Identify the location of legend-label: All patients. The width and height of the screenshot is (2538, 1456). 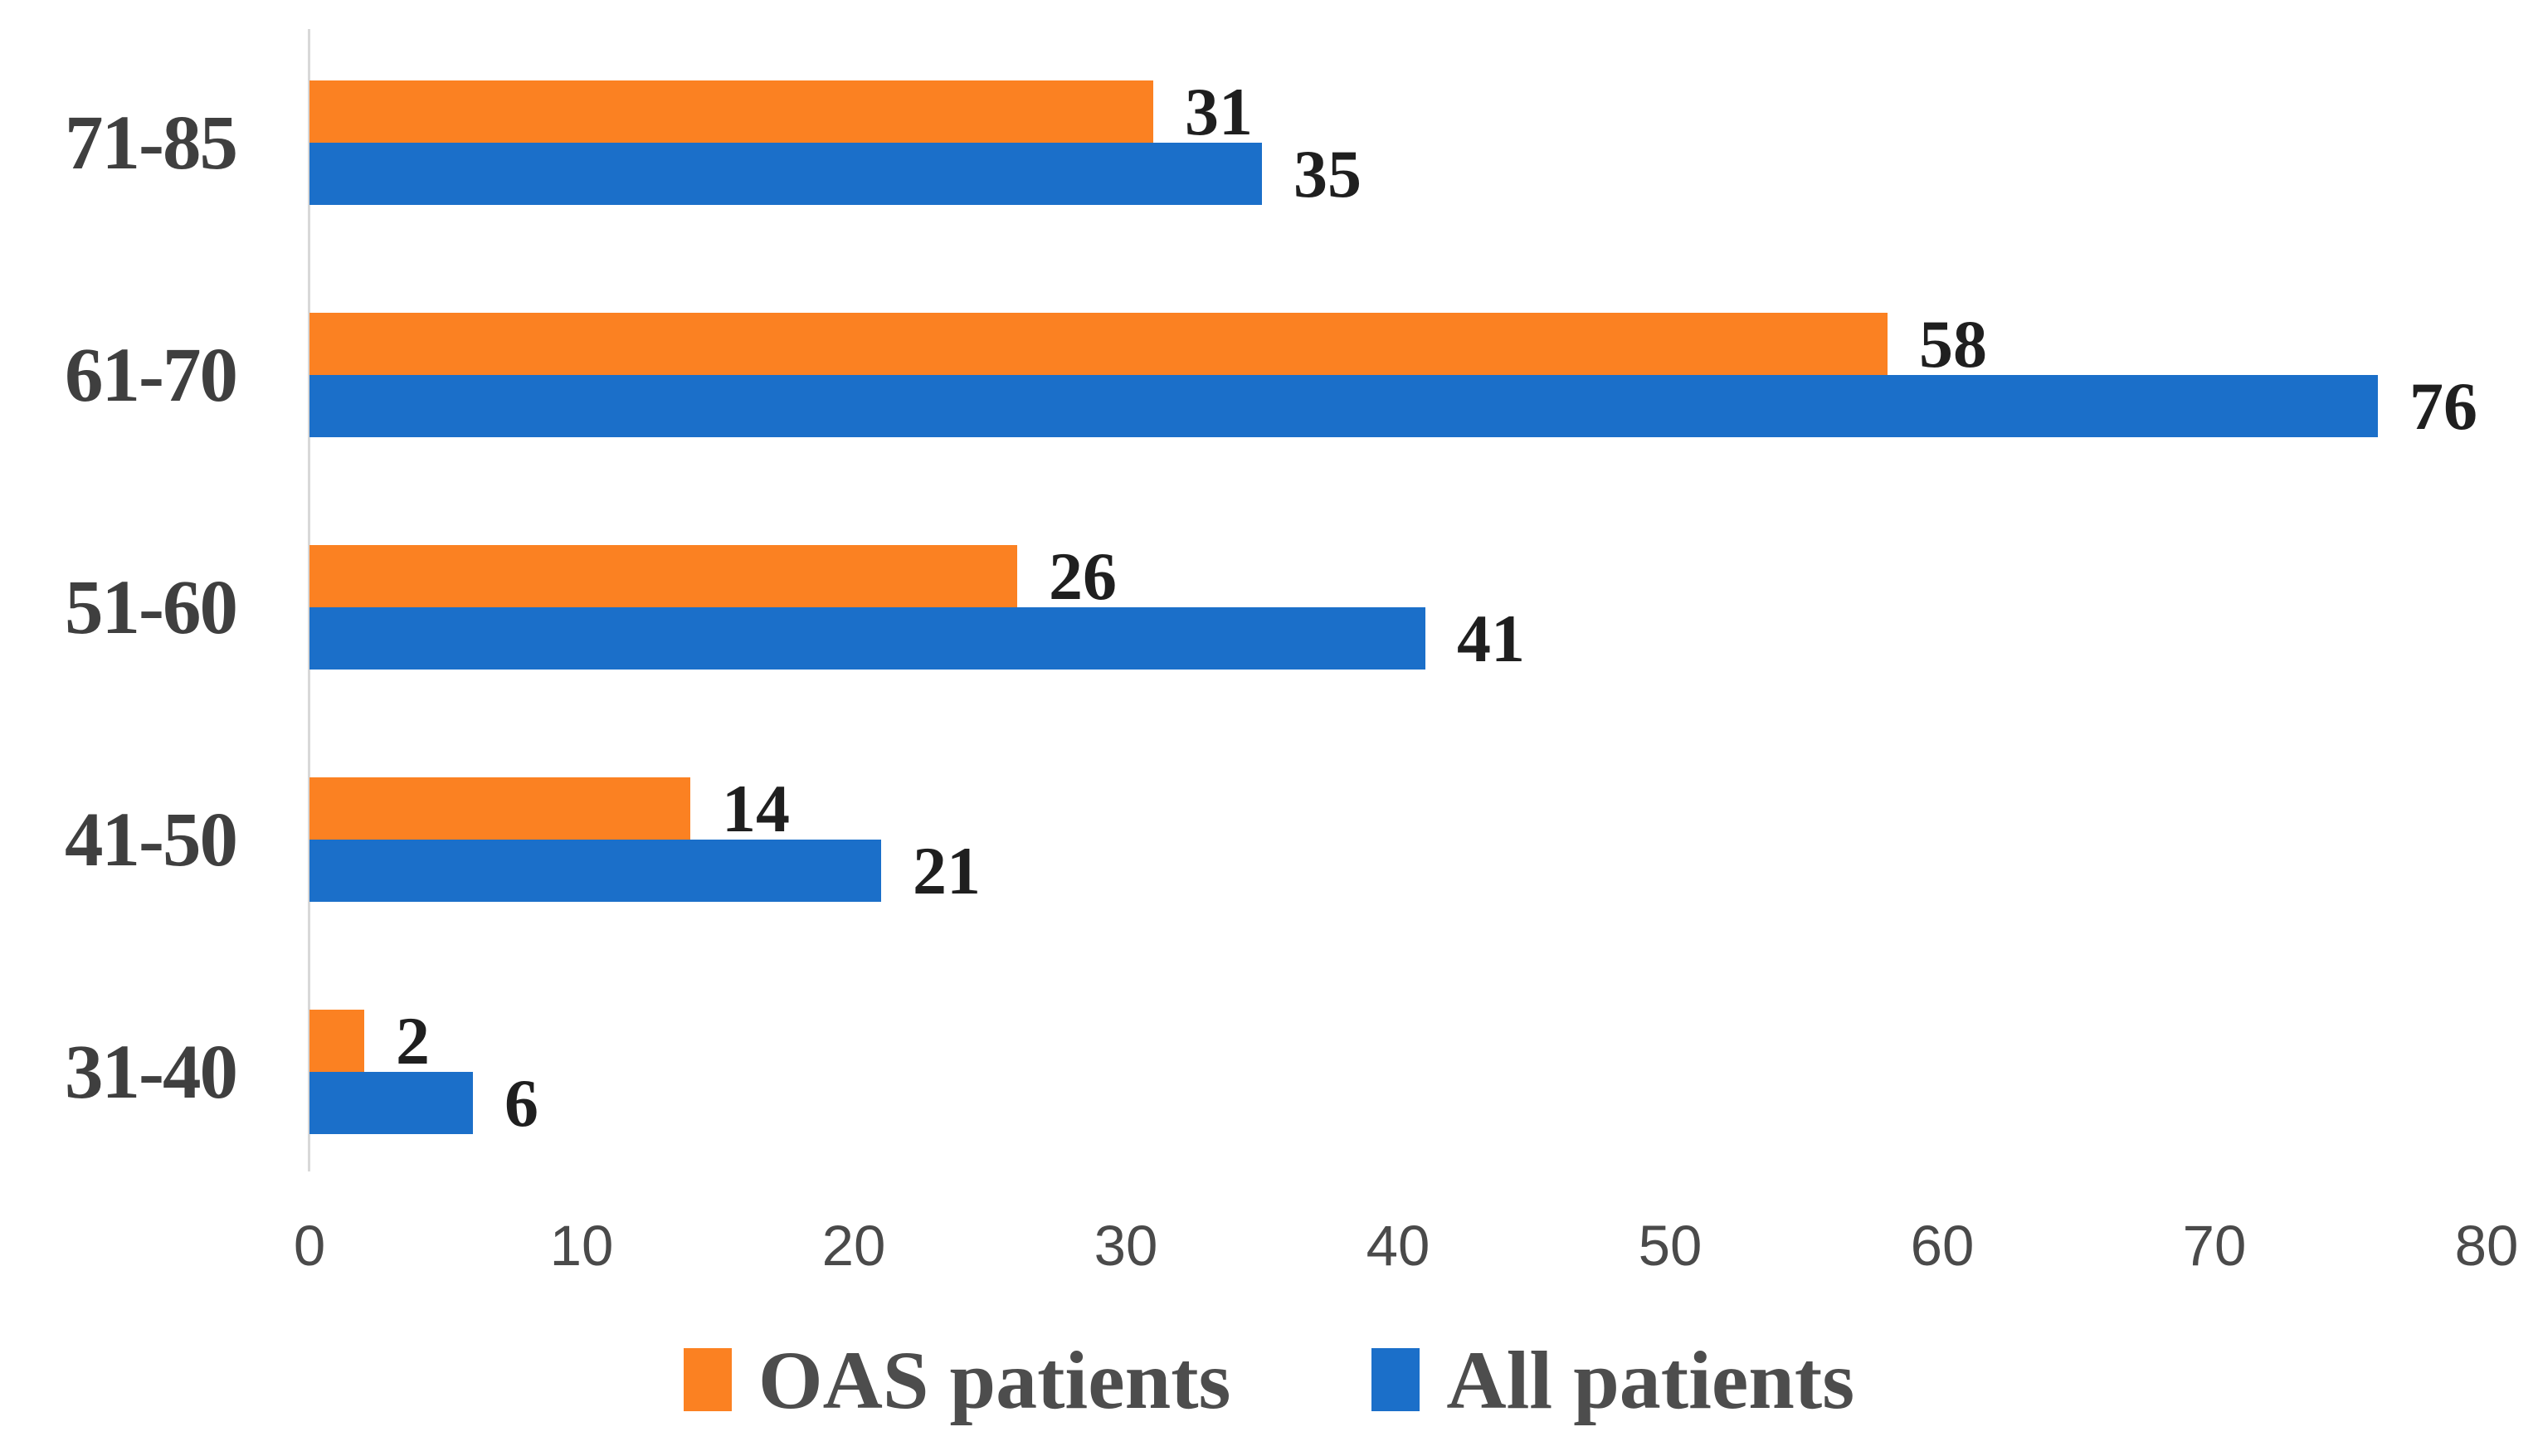
(1650, 1379).